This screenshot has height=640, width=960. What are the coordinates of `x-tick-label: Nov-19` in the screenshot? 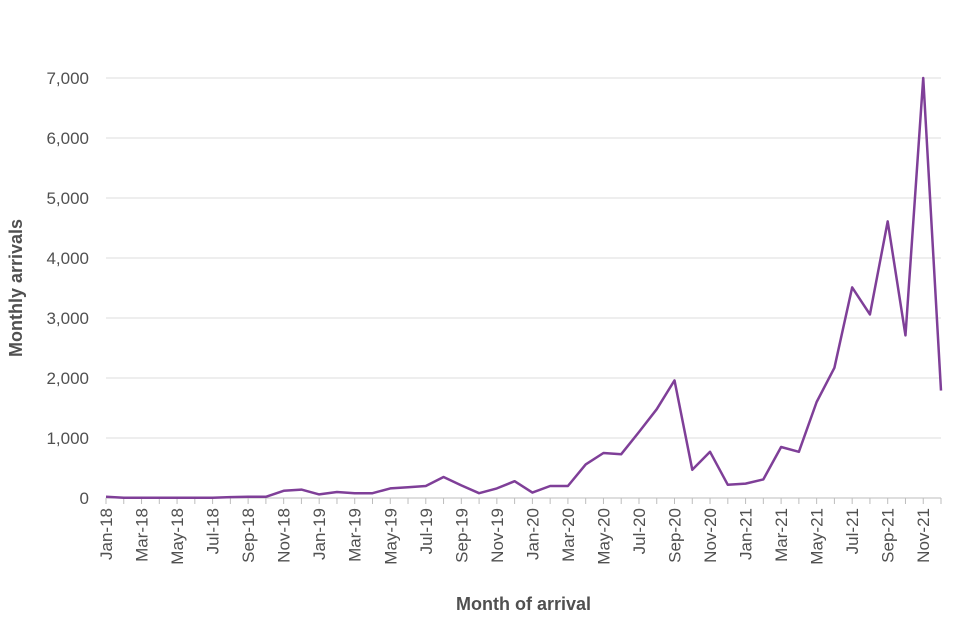 It's located at (497, 535).